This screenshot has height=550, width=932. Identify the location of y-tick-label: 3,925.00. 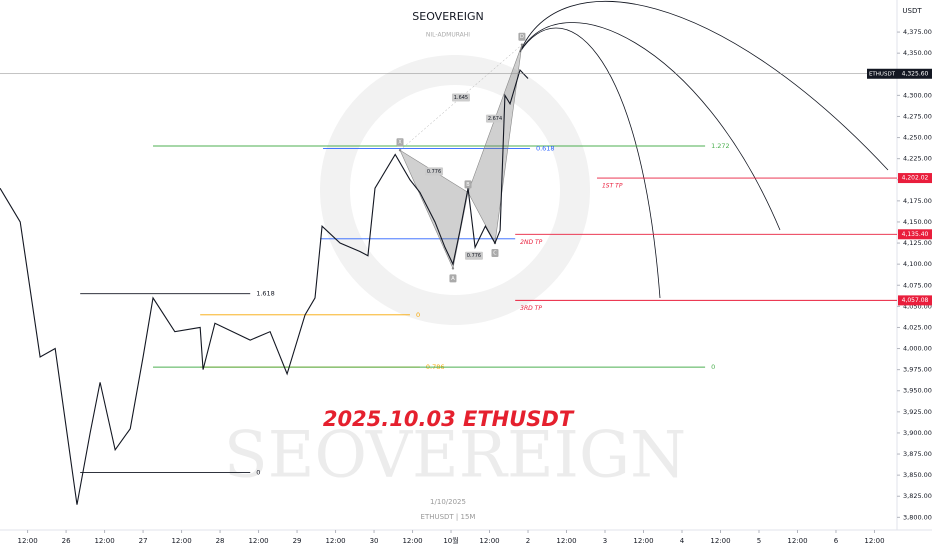
(917, 412).